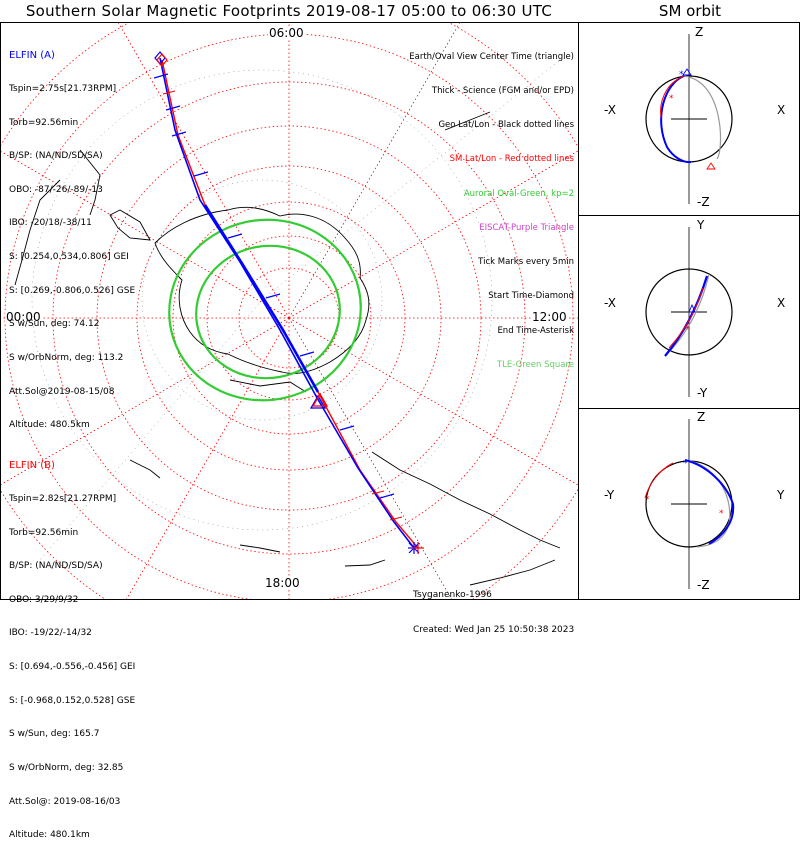 The width and height of the screenshot is (800, 853). Describe the element at coordinates (701, 225) in the screenshot. I see `sm-panel-2-top-label: Y` at that location.